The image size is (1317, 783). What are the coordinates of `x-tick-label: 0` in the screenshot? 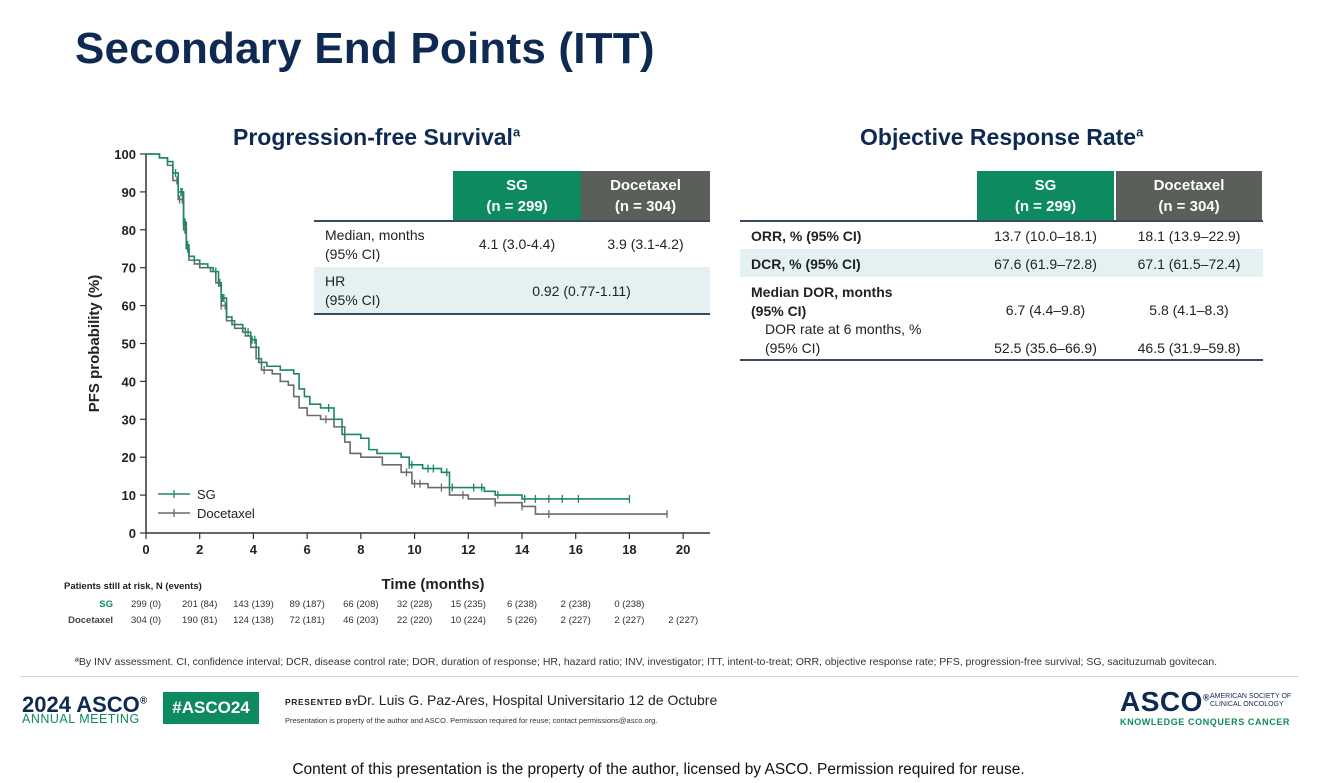 It's located at (145, 549).